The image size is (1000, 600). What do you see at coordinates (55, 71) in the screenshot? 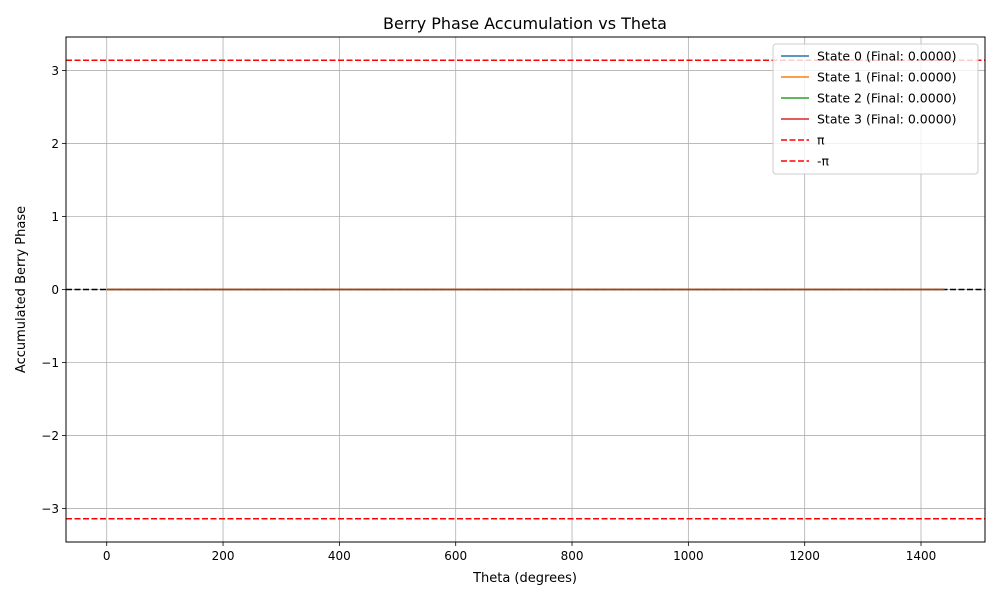
I see `y-tick-label: 3` at bounding box center [55, 71].